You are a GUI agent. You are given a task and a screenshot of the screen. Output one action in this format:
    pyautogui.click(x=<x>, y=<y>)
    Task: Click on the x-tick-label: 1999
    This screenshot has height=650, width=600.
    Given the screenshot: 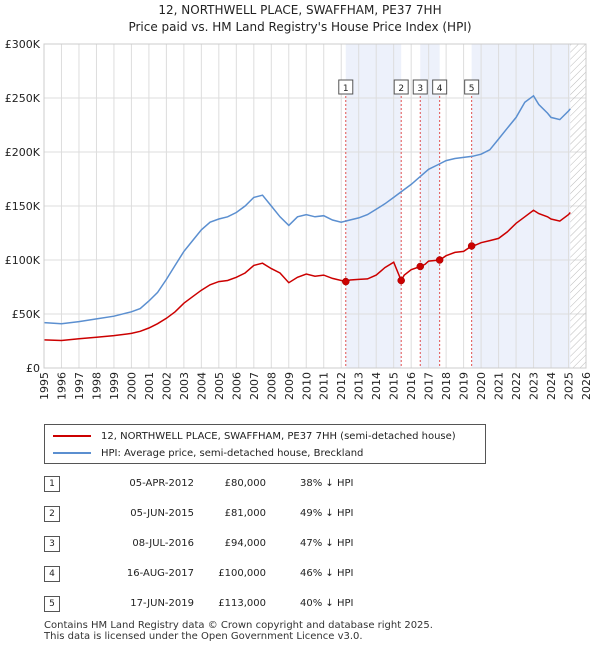 What is the action you would take?
    pyautogui.click(x=114, y=386)
    